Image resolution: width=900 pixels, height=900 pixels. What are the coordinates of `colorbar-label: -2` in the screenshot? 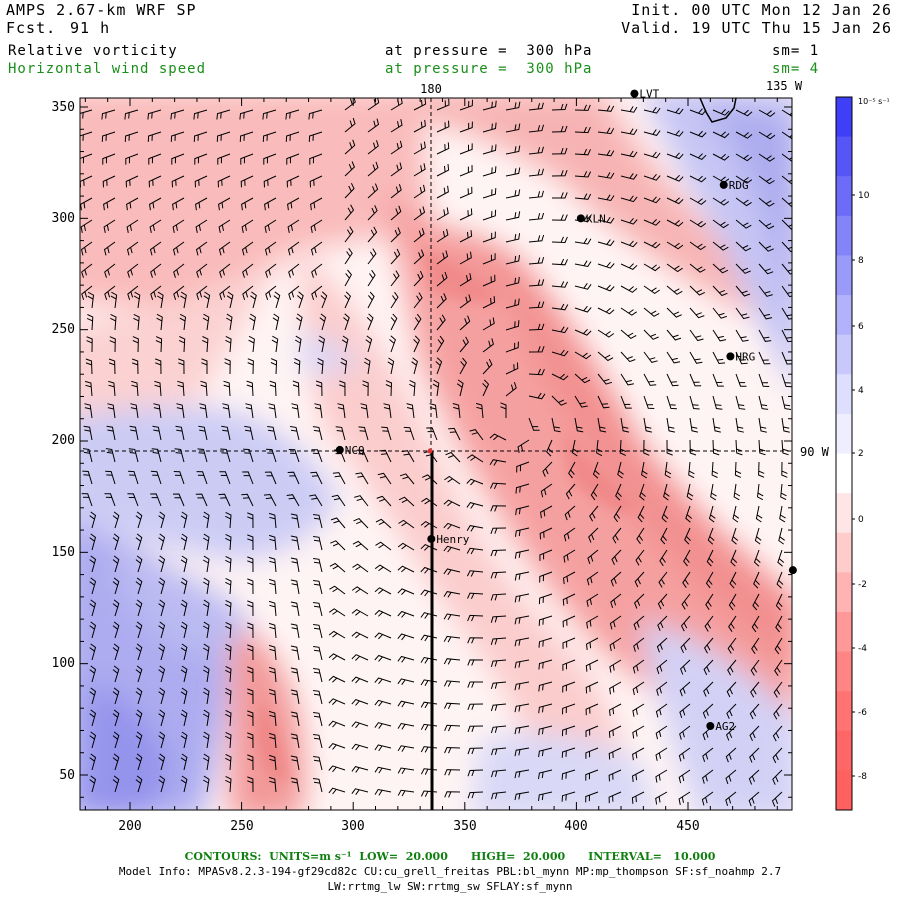 It's located at (862, 585).